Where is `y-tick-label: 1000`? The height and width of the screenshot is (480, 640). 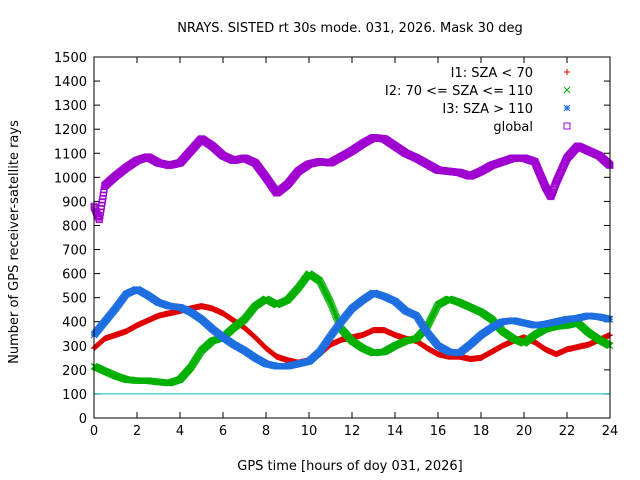 y-tick-label: 1000 is located at coordinates (70, 178).